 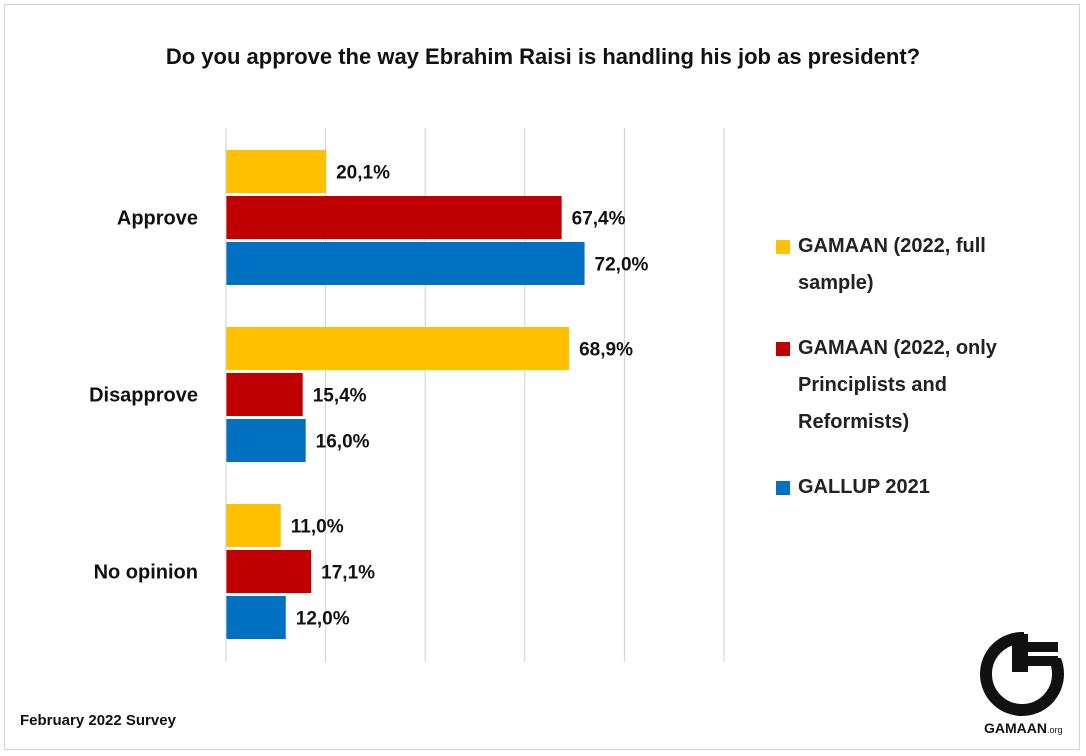 I want to click on legend-item: GAMAAN (2022, full sample), so click(x=911, y=265).